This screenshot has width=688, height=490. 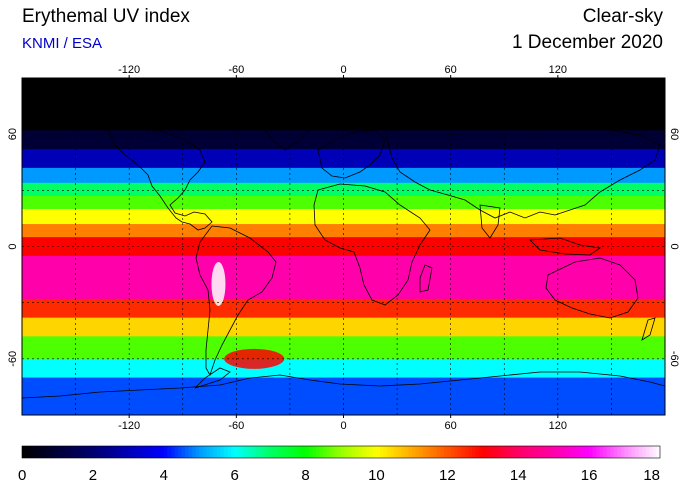 What do you see at coordinates (106, 16) in the screenshot?
I see `map-title: Erythemal UV index` at bounding box center [106, 16].